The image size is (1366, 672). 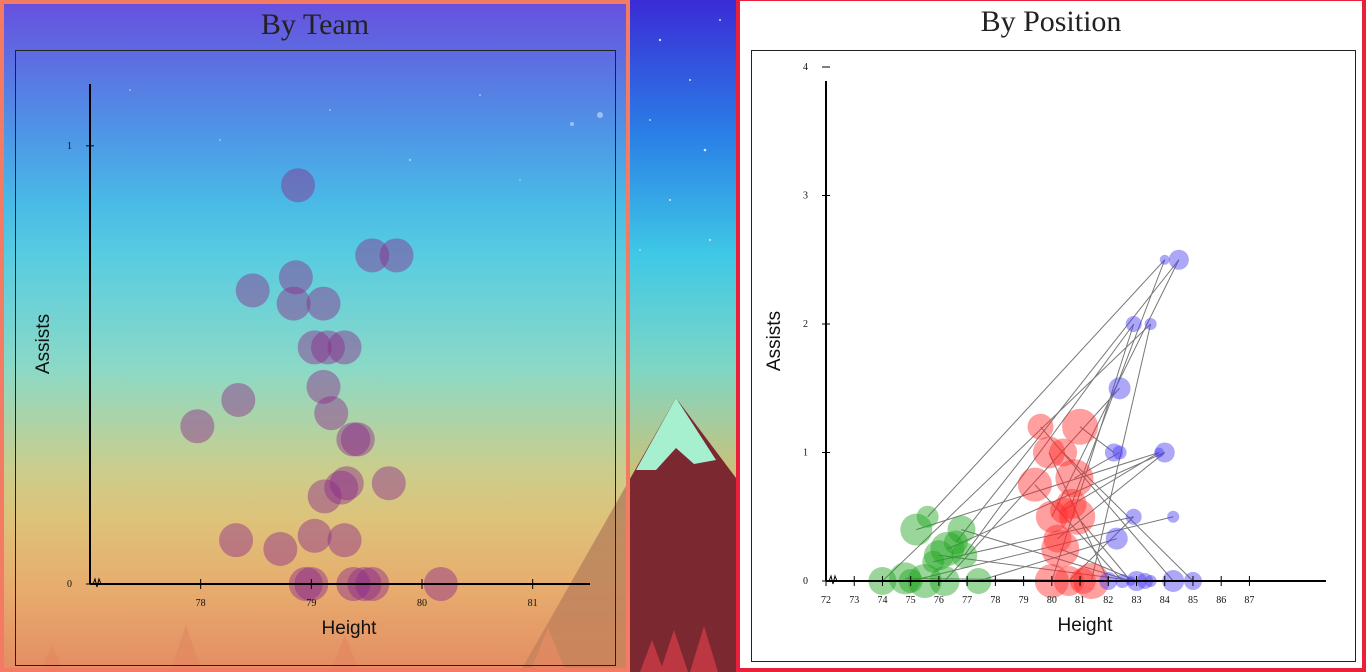 I want to click on y-tick-label: 4, so click(x=805, y=67).